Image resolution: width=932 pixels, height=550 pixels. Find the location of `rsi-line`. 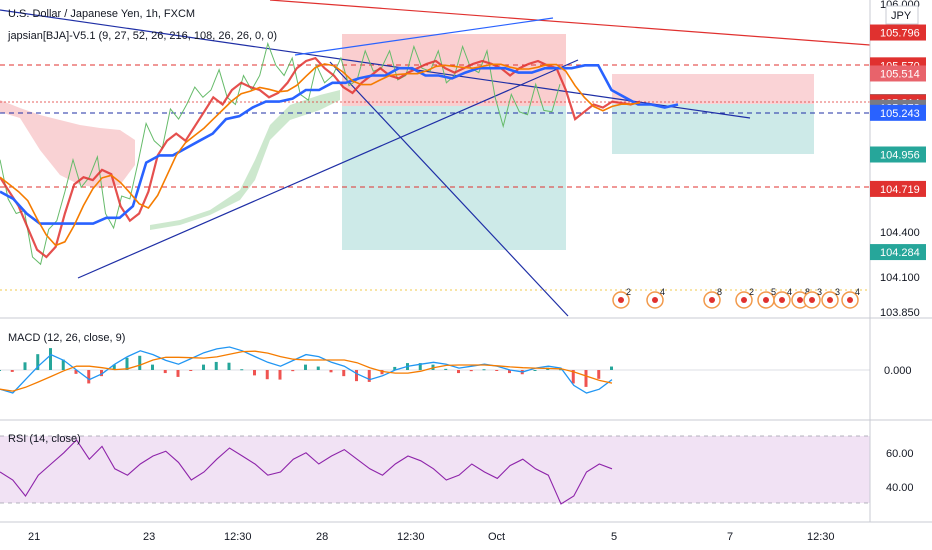

rsi-line is located at coordinates (306, 472).